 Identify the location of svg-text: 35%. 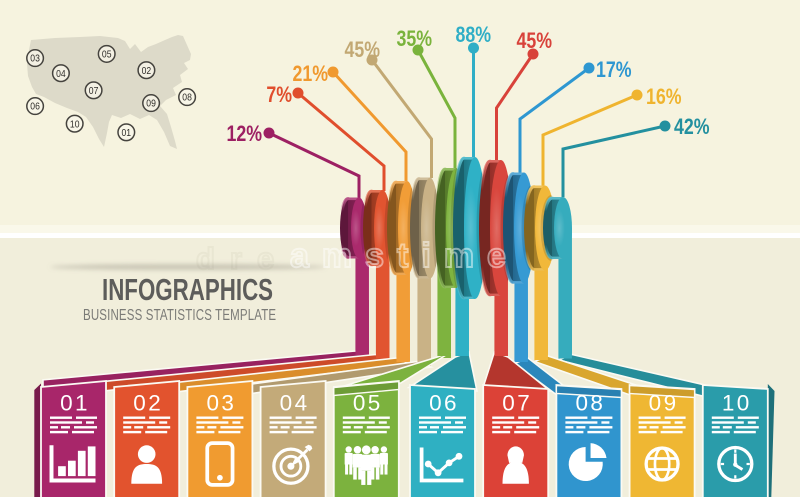
(414, 39).